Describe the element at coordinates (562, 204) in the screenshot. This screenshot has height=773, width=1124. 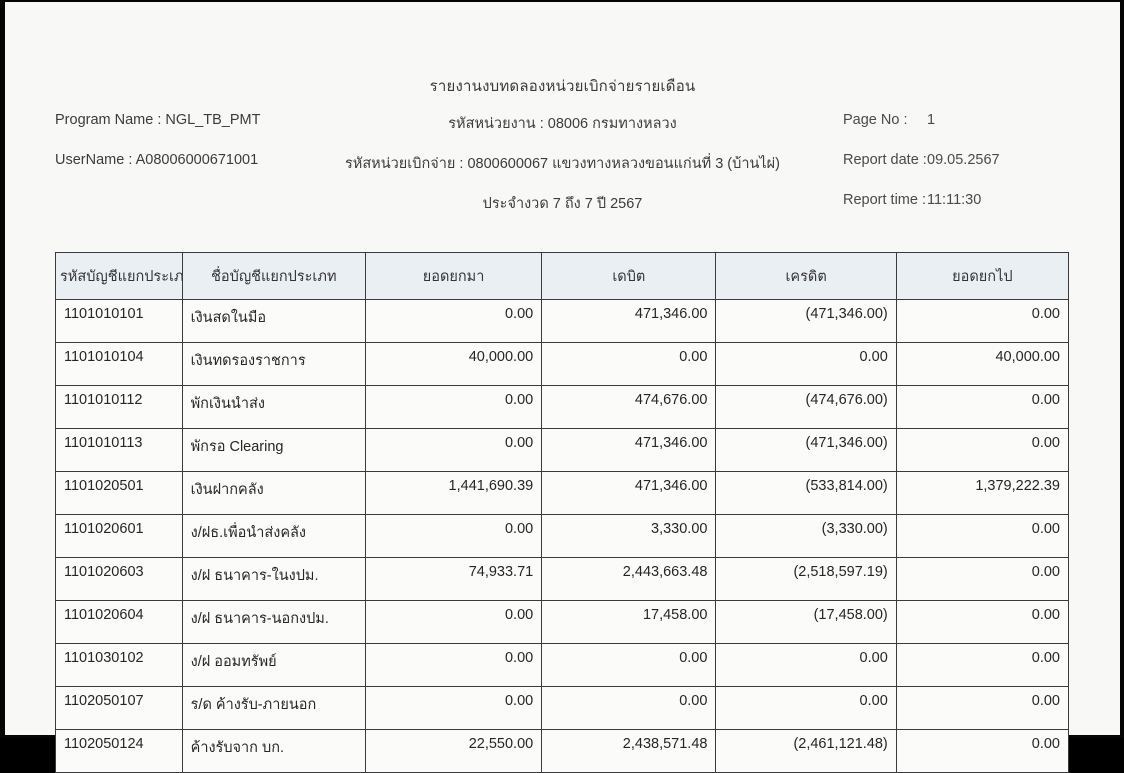
I see `period-line: ประจำงวด 7 ถึง 7 ปี 2567` at that location.